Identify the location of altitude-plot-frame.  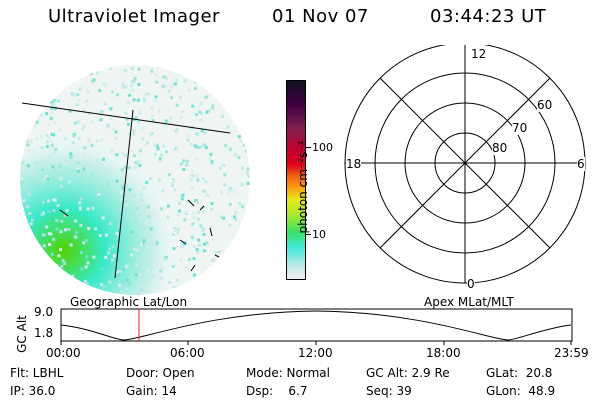
(316, 325).